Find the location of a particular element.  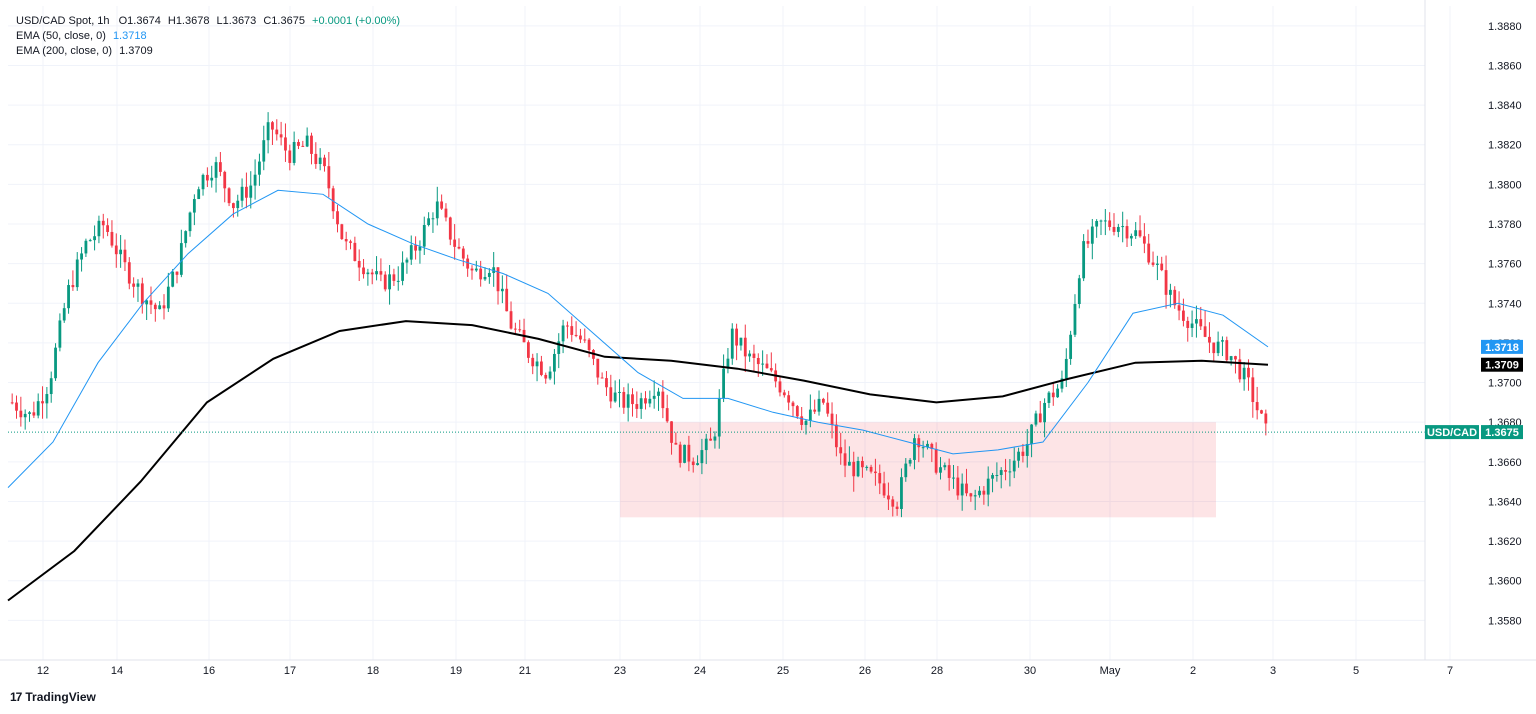

x-tick-label: May is located at coordinates (1110, 671).